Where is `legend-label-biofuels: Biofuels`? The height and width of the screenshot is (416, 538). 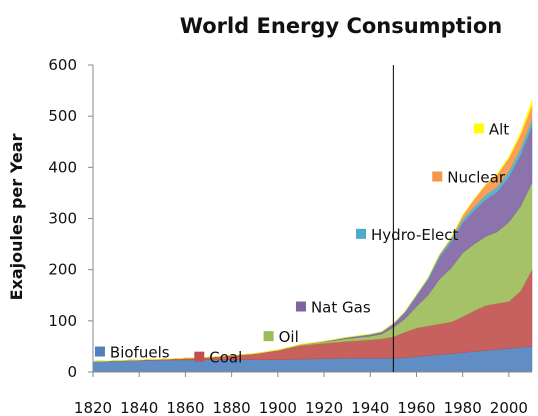 legend-label-biofuels: Biofuels is located at coordinates (140, 353).